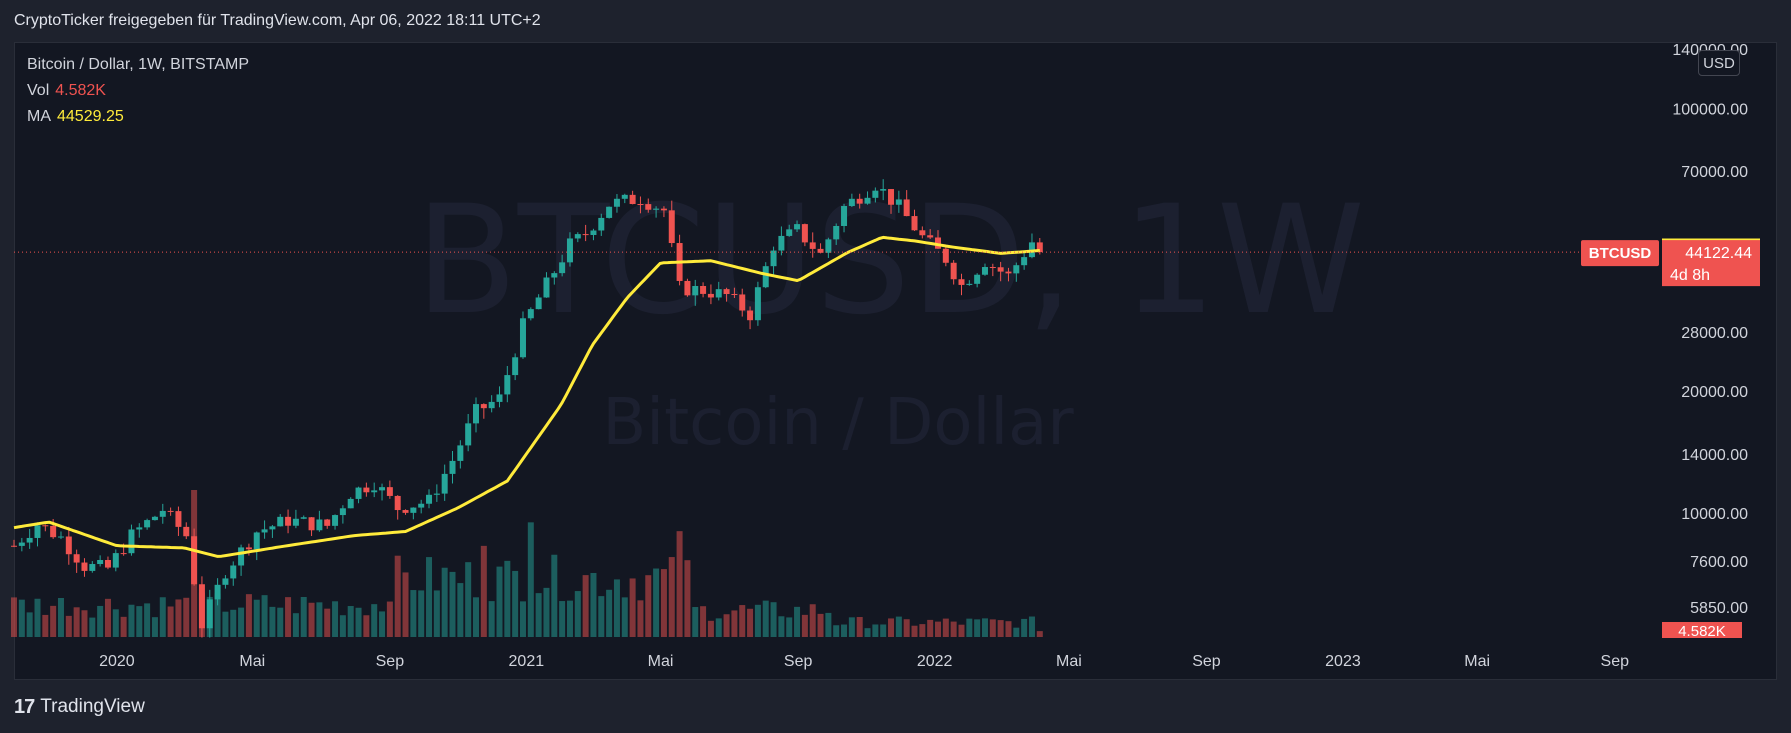 This screenshot has width=1791, height=733. Describe the element at coordinates (24, 706) in the screenshot. I see `tradingview-logo-icon: 17` at that location.